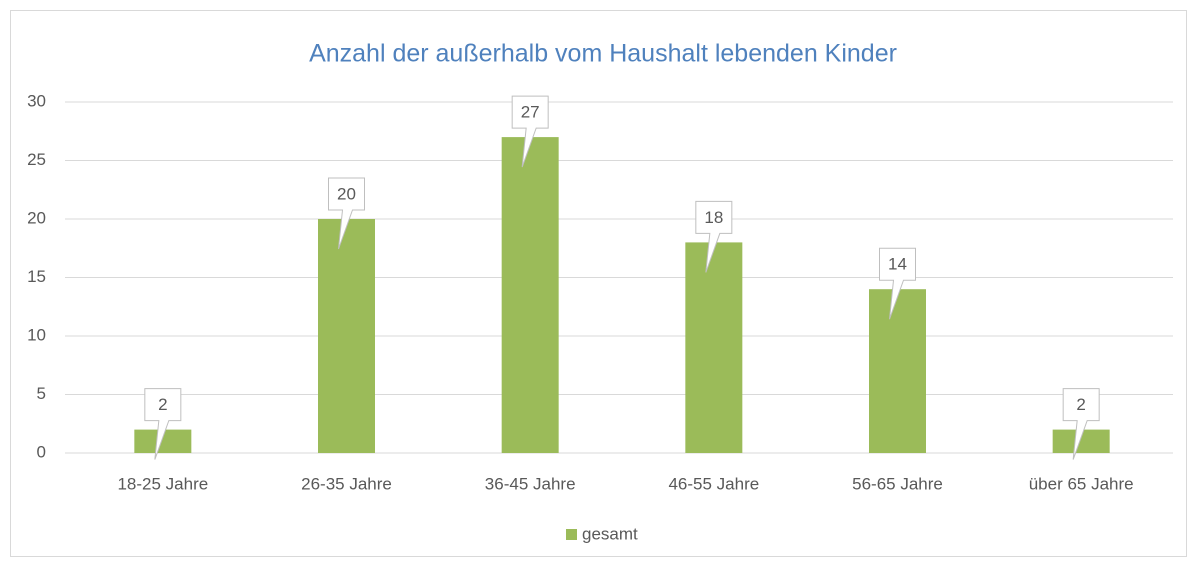  I want to click on x-tick-label: 26-35 Jahre, so click(346, 483).